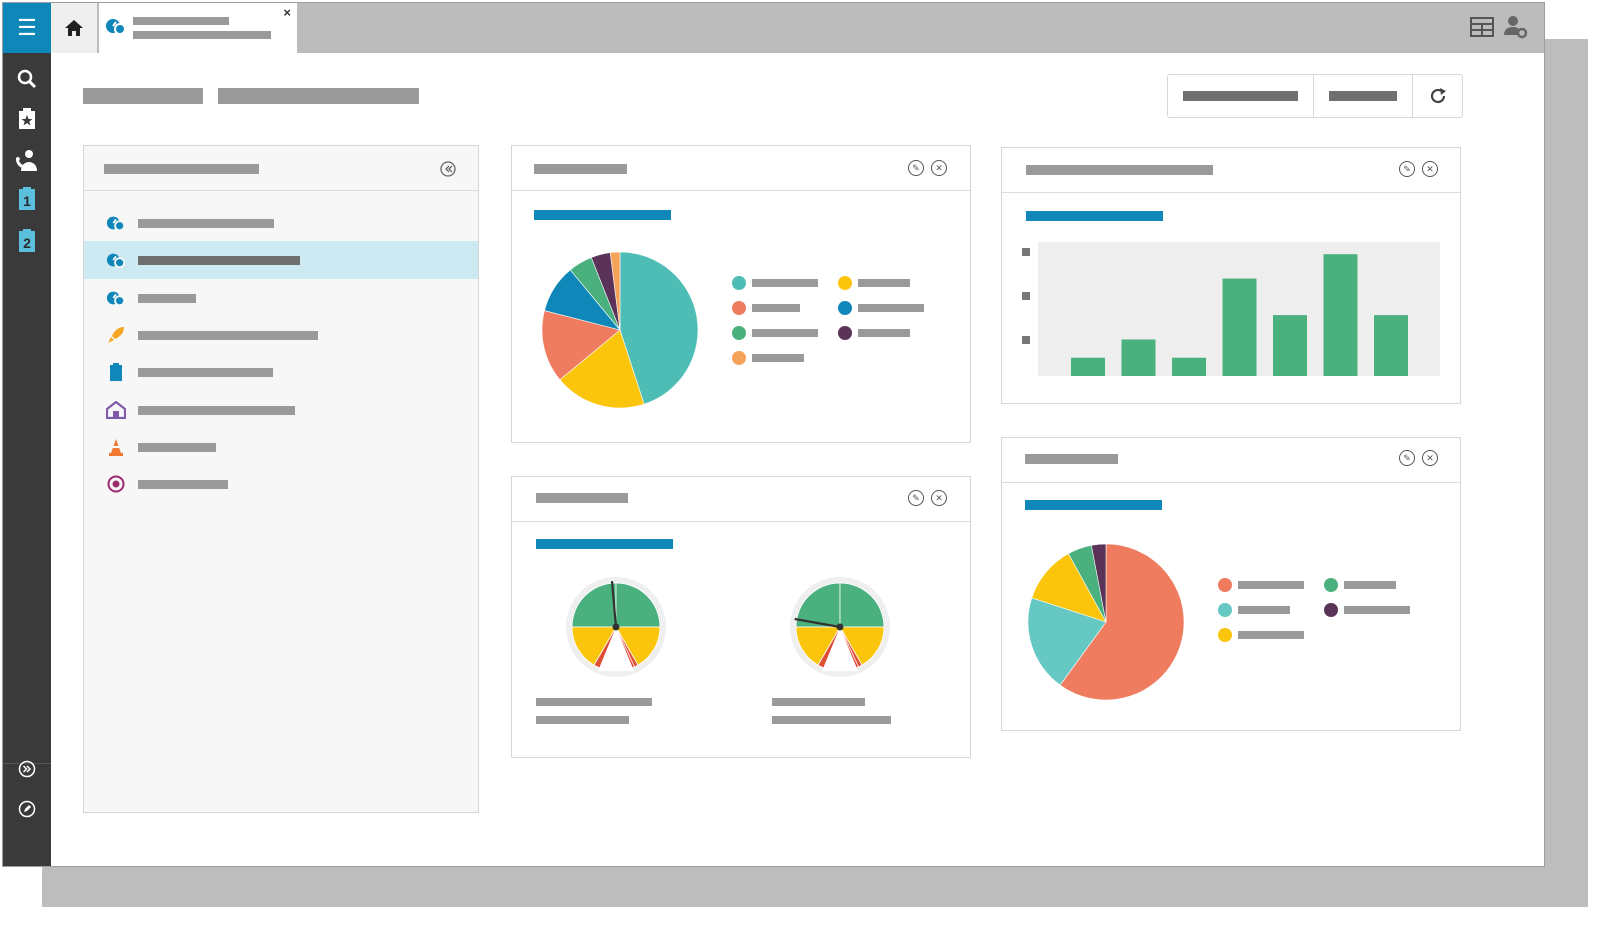 This screenshot has width=1600, height=934. I want to click on expand-icon, so click(27, 769).